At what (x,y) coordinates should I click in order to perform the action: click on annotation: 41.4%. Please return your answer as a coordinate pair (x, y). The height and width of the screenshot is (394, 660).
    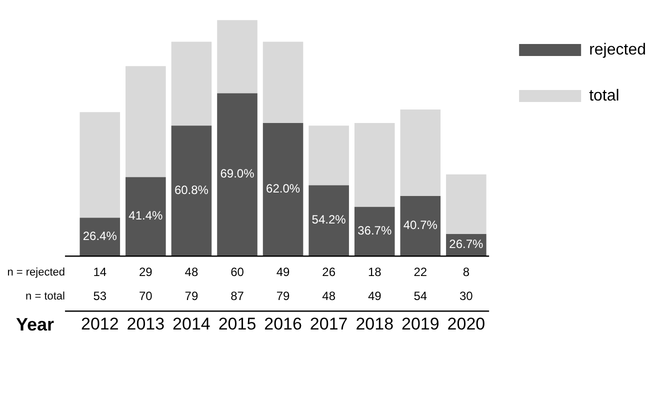
    Looking at the image, I should click on (146, 215).